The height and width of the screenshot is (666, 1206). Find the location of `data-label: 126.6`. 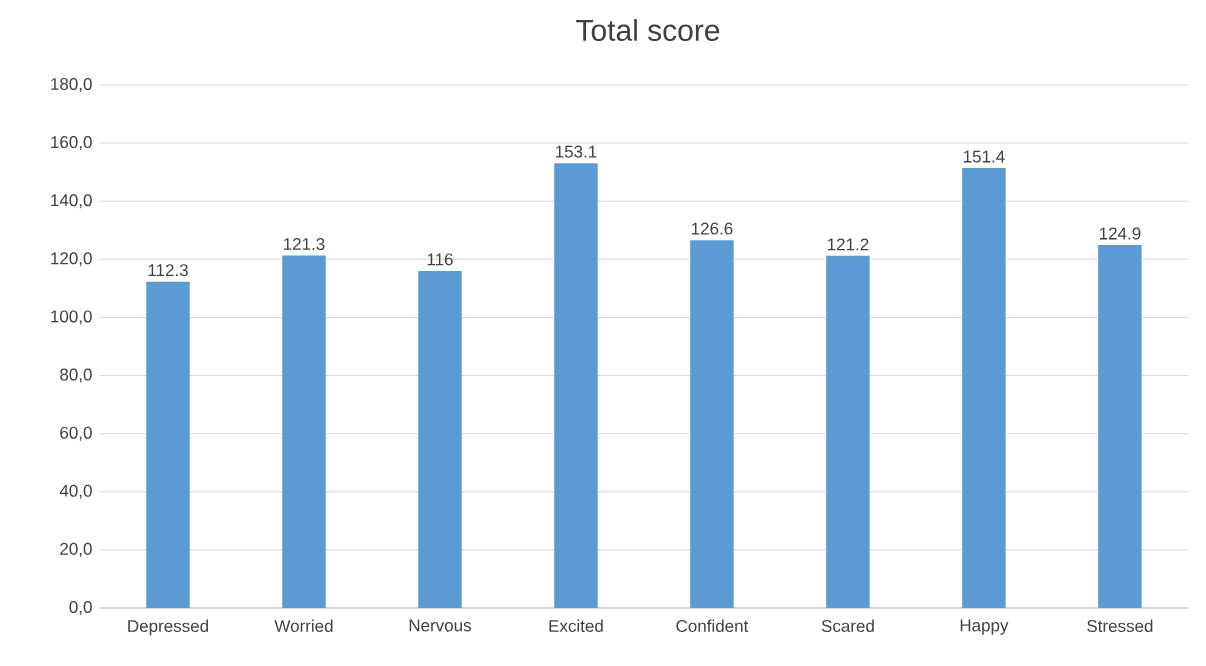

data-label: 126.6 is located at coordinates (712, 228).